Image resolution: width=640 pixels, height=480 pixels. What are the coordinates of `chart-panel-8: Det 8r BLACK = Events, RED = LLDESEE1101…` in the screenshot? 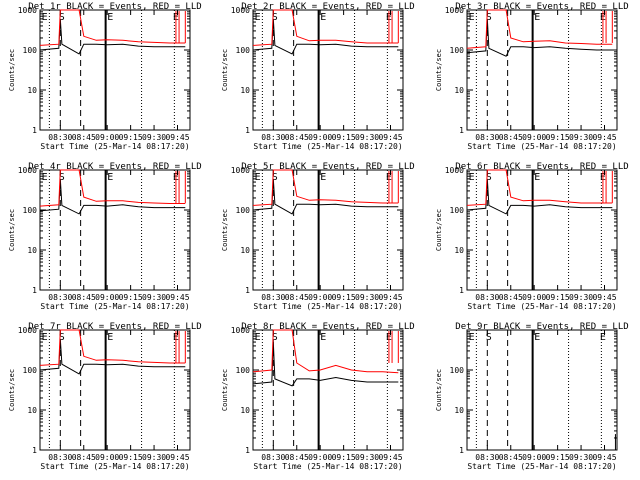 It's located at (318, 396).